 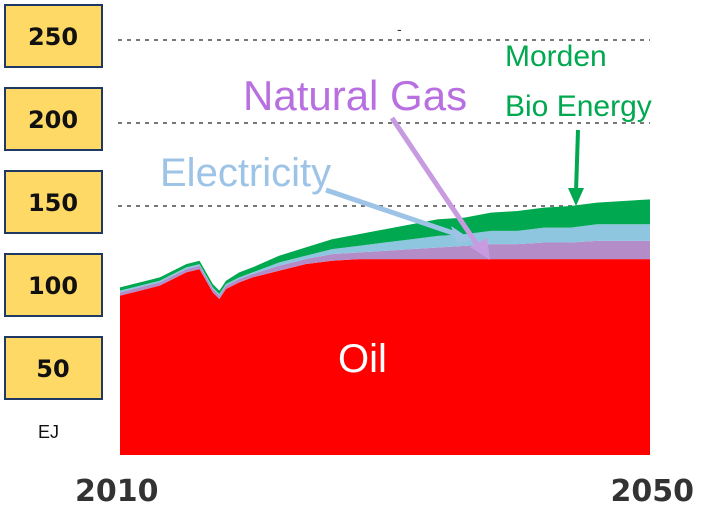 I want to click on electricity-arrow, so click(x=391, y=212).